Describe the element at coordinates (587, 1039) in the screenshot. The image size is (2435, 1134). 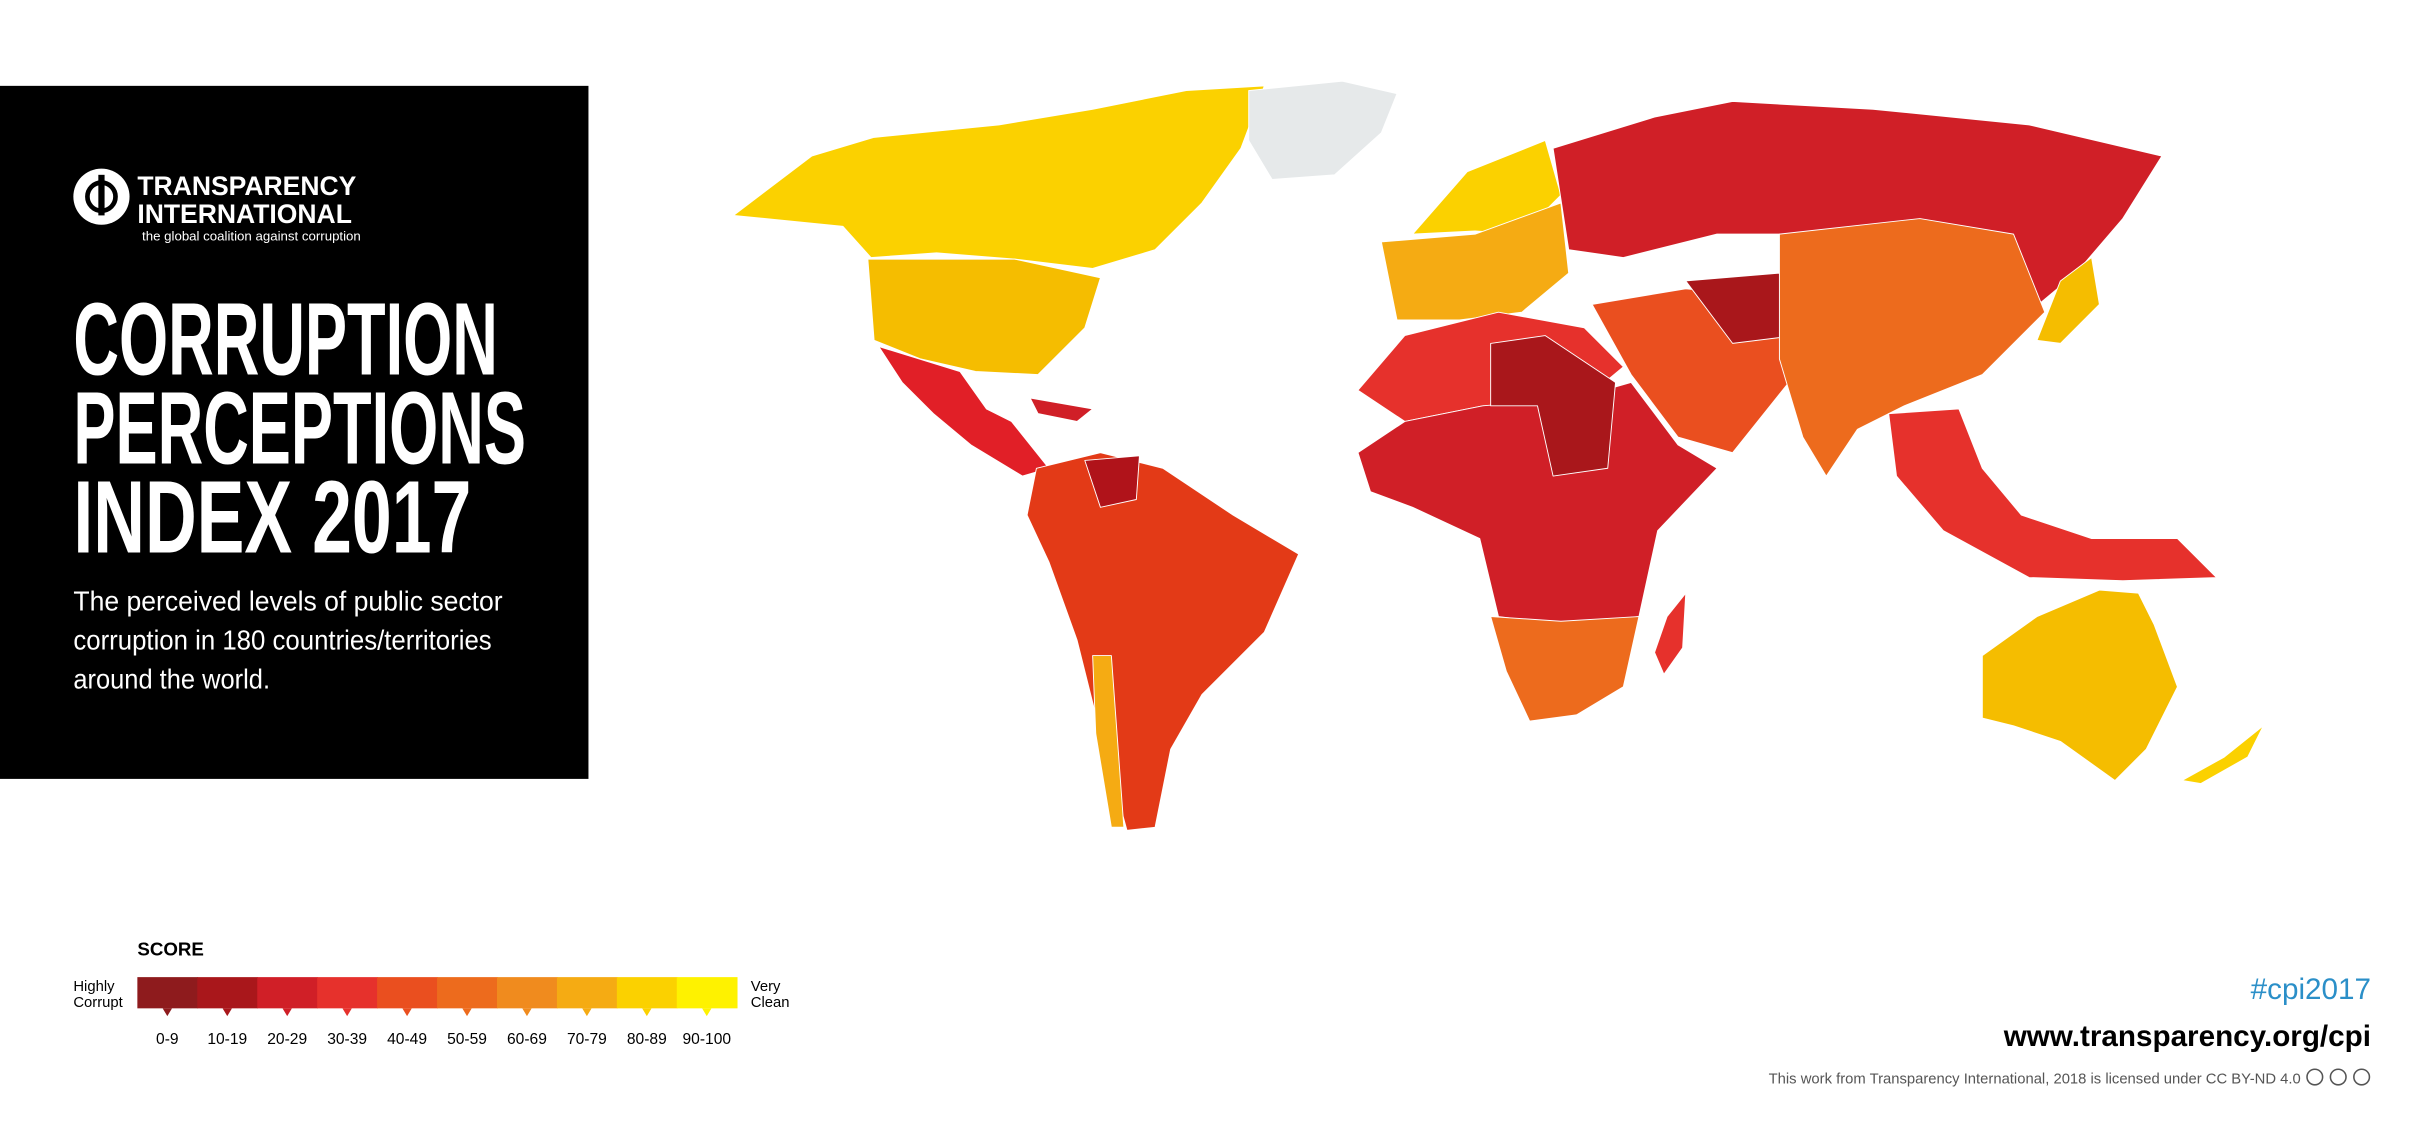
I see `legend-label: 70-79` at that location.